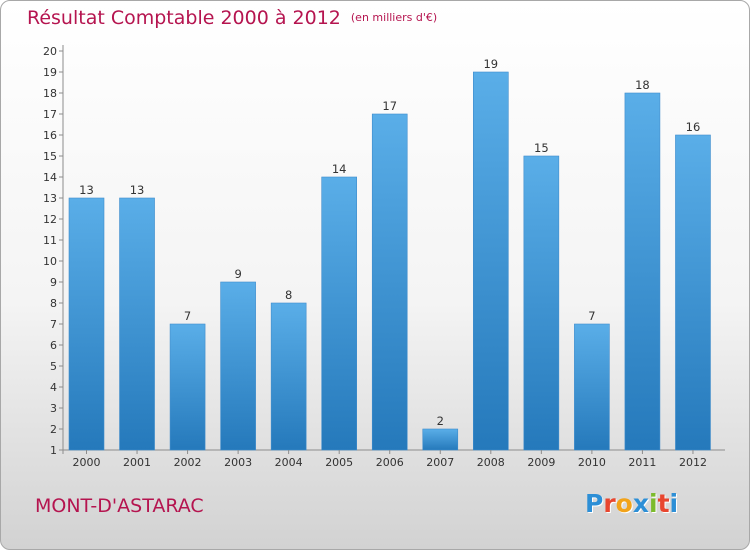 The width and height of the screenshot is (750, 550). Describe the element at coordinates (394, 17) in the screenshot. I see `chart-subtitle: (en milliers d'€)` at that location.